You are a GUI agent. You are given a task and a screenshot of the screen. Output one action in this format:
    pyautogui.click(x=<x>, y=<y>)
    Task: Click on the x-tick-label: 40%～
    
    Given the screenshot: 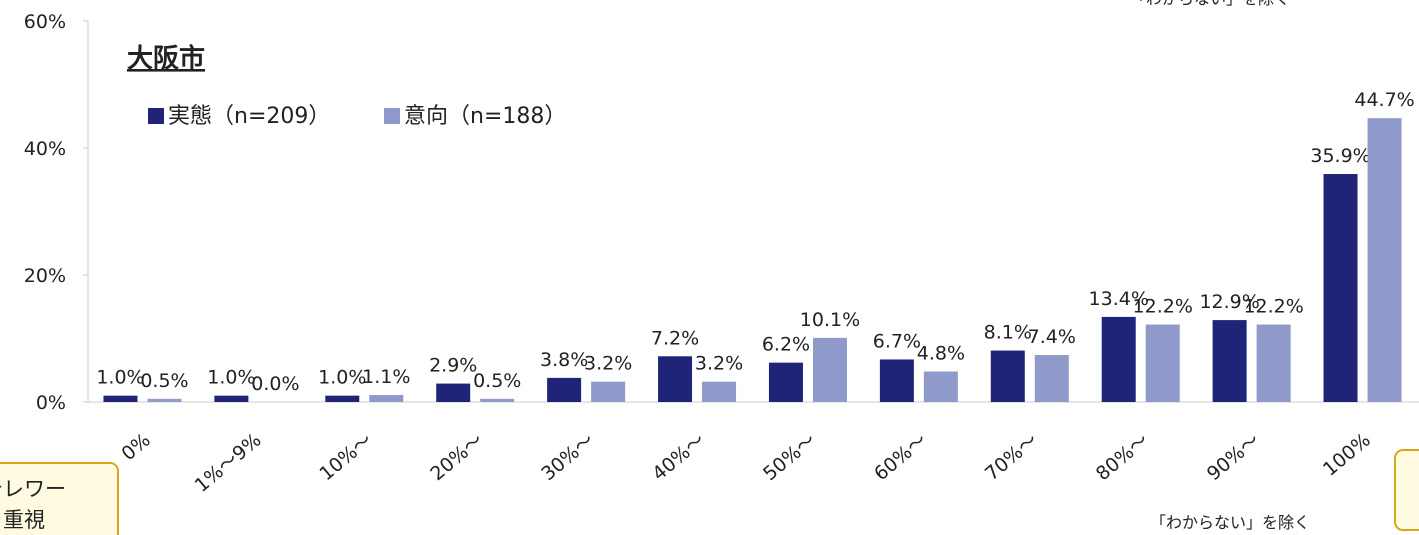 What is the action you would take?
    pyautogui.click(x=678, y=457)
    